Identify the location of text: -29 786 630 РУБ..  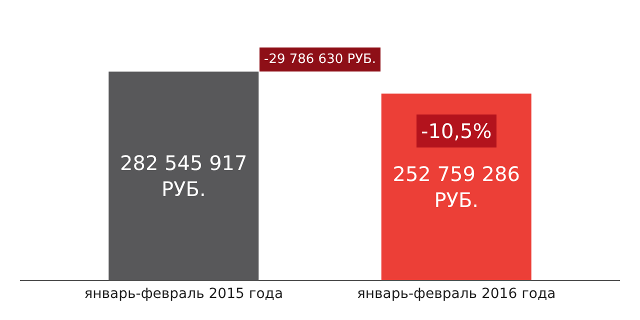
(320, 59).